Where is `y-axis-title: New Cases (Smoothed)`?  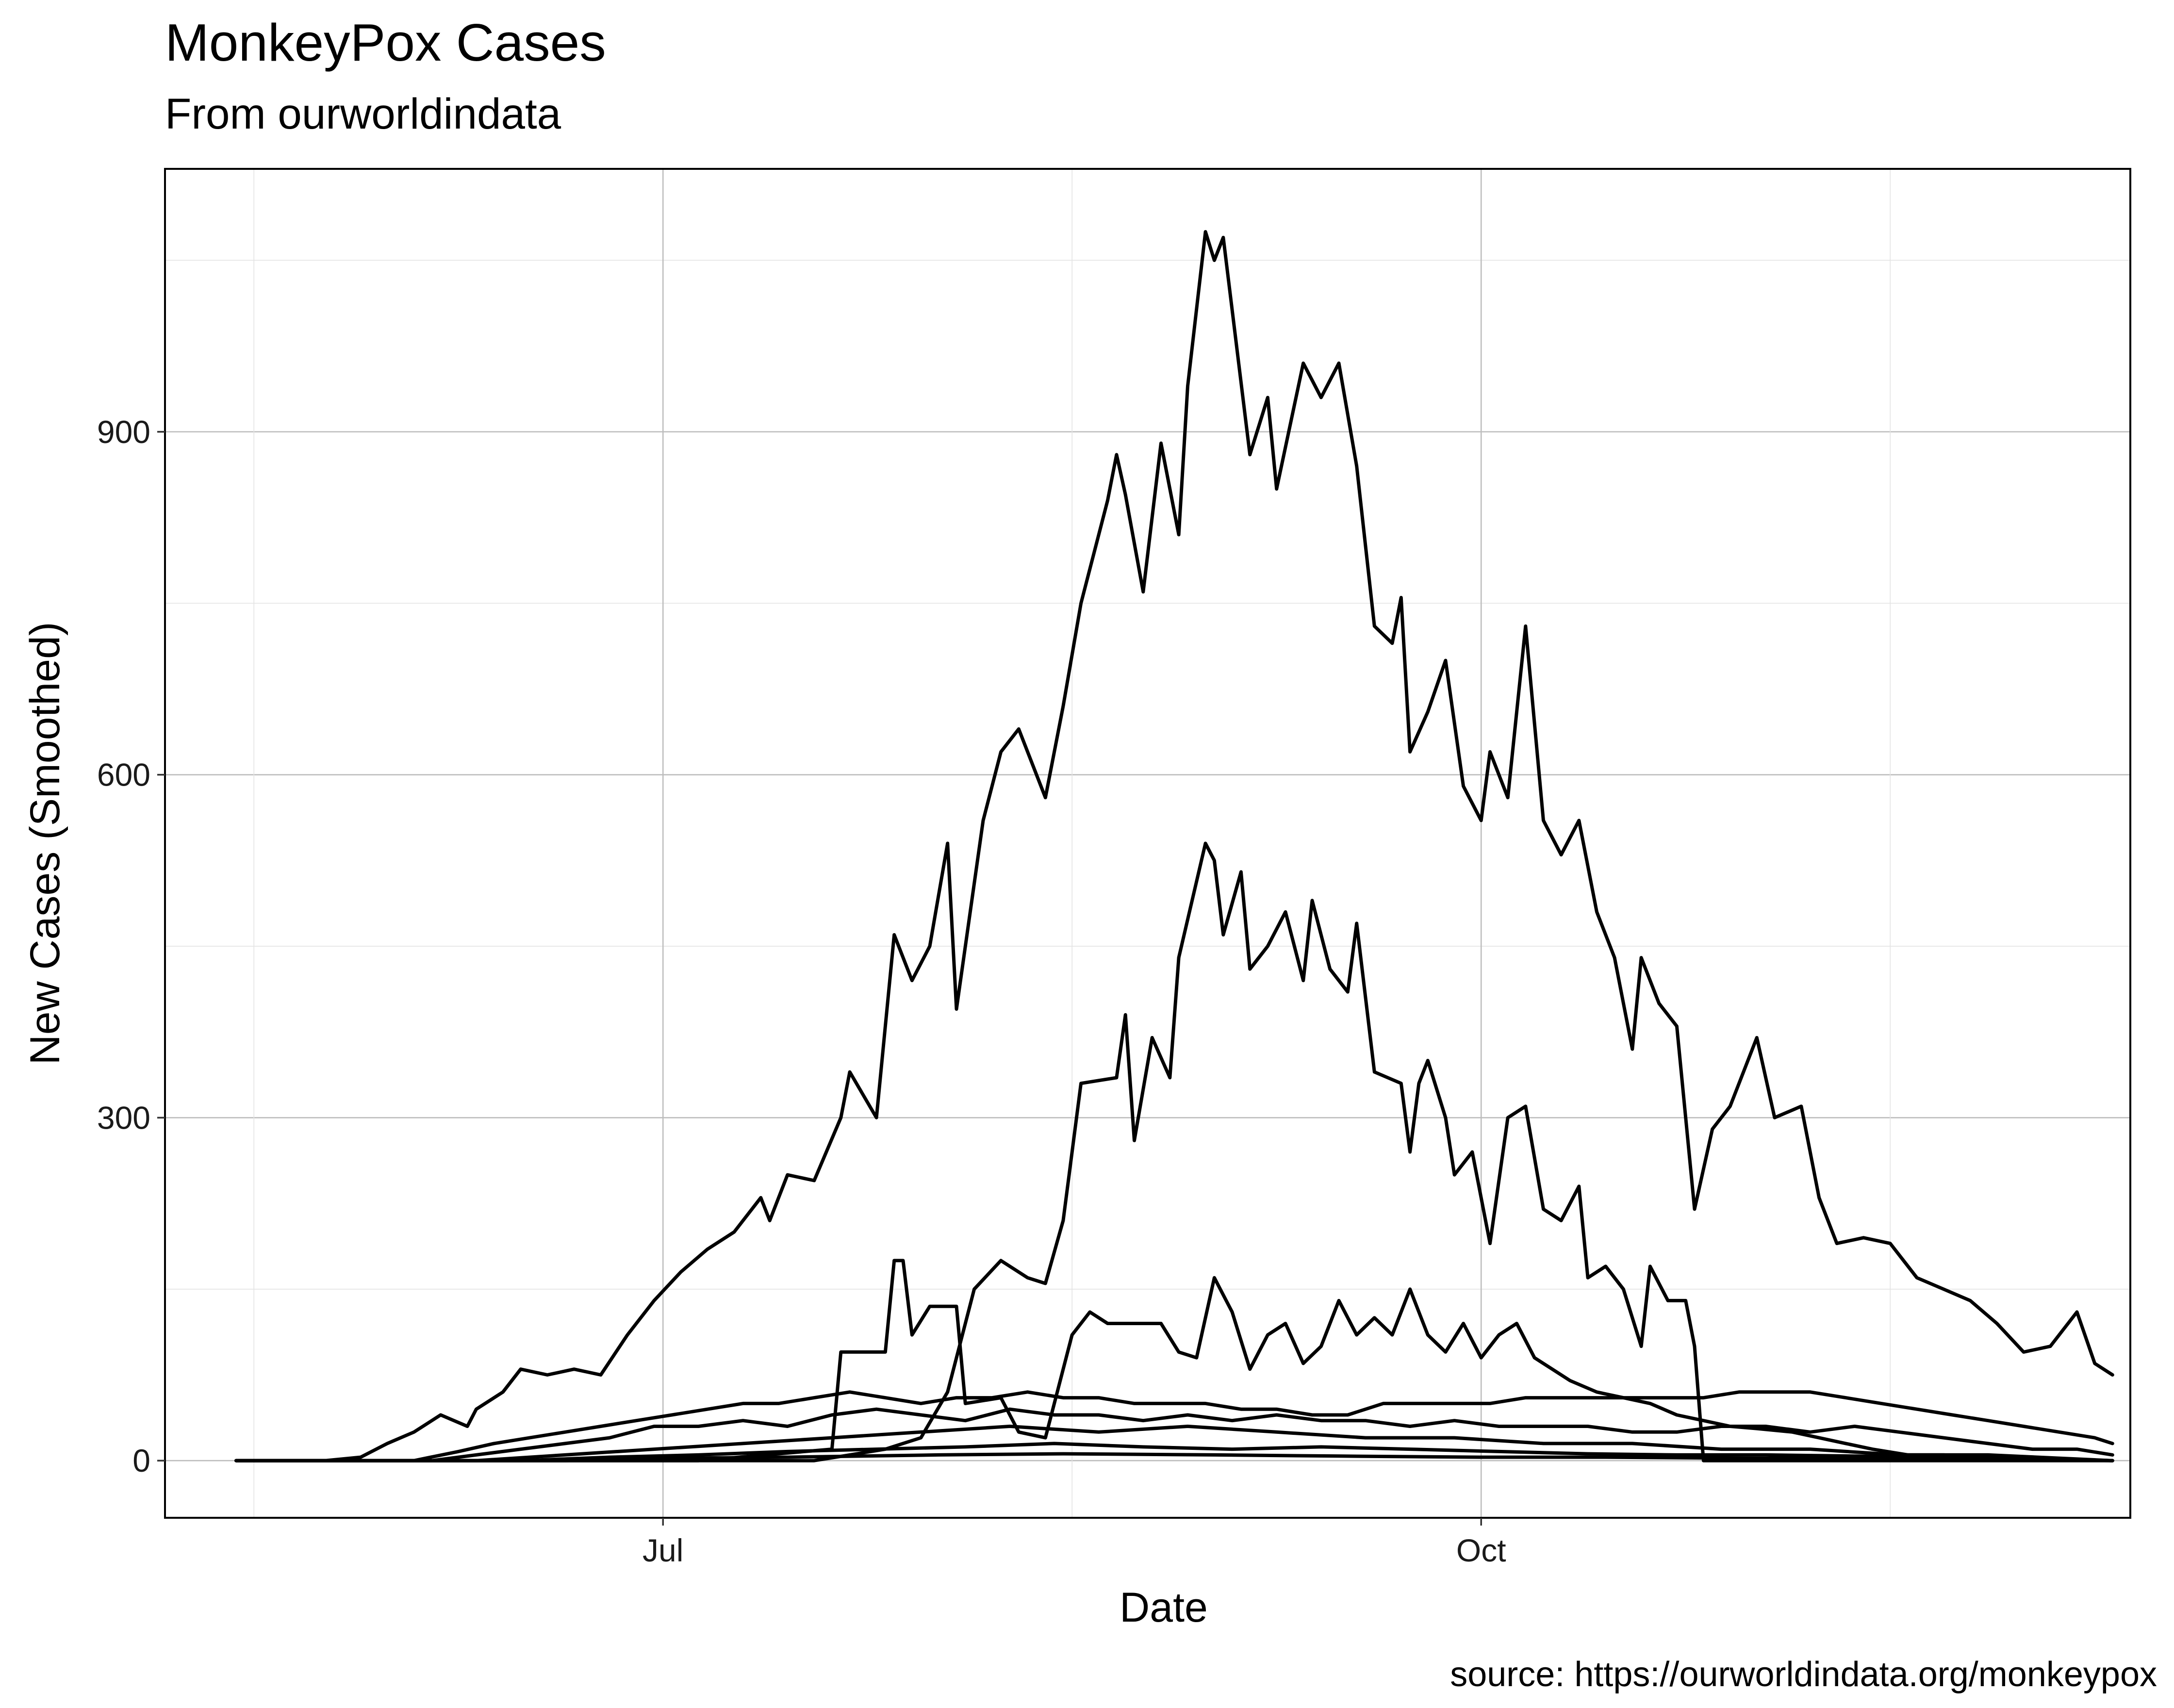
y-axis-title: New Cases (Smoothed) is located at coordinates (45, 843).